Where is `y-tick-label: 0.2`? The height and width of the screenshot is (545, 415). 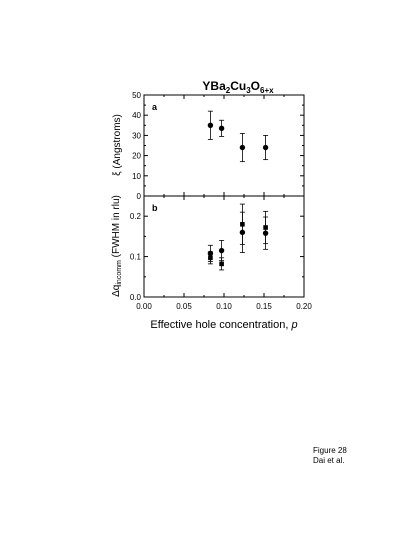 y-tick-label: 0.2 is located at coordinates (136, 216).